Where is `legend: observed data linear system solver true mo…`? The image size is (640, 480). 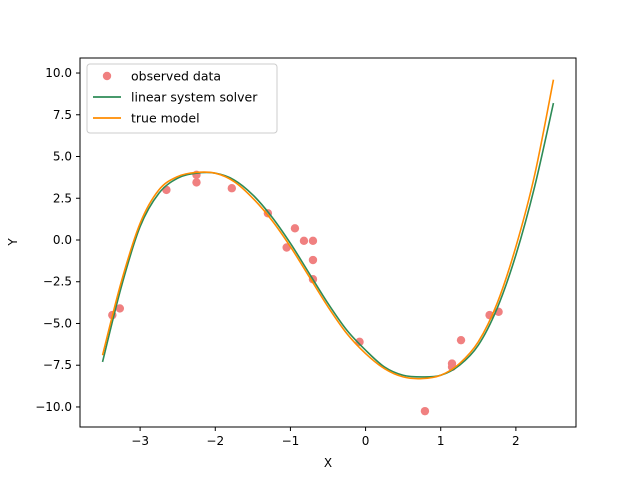 legend: observed data linear system solver true mo… is located at coordinates (182, 98).